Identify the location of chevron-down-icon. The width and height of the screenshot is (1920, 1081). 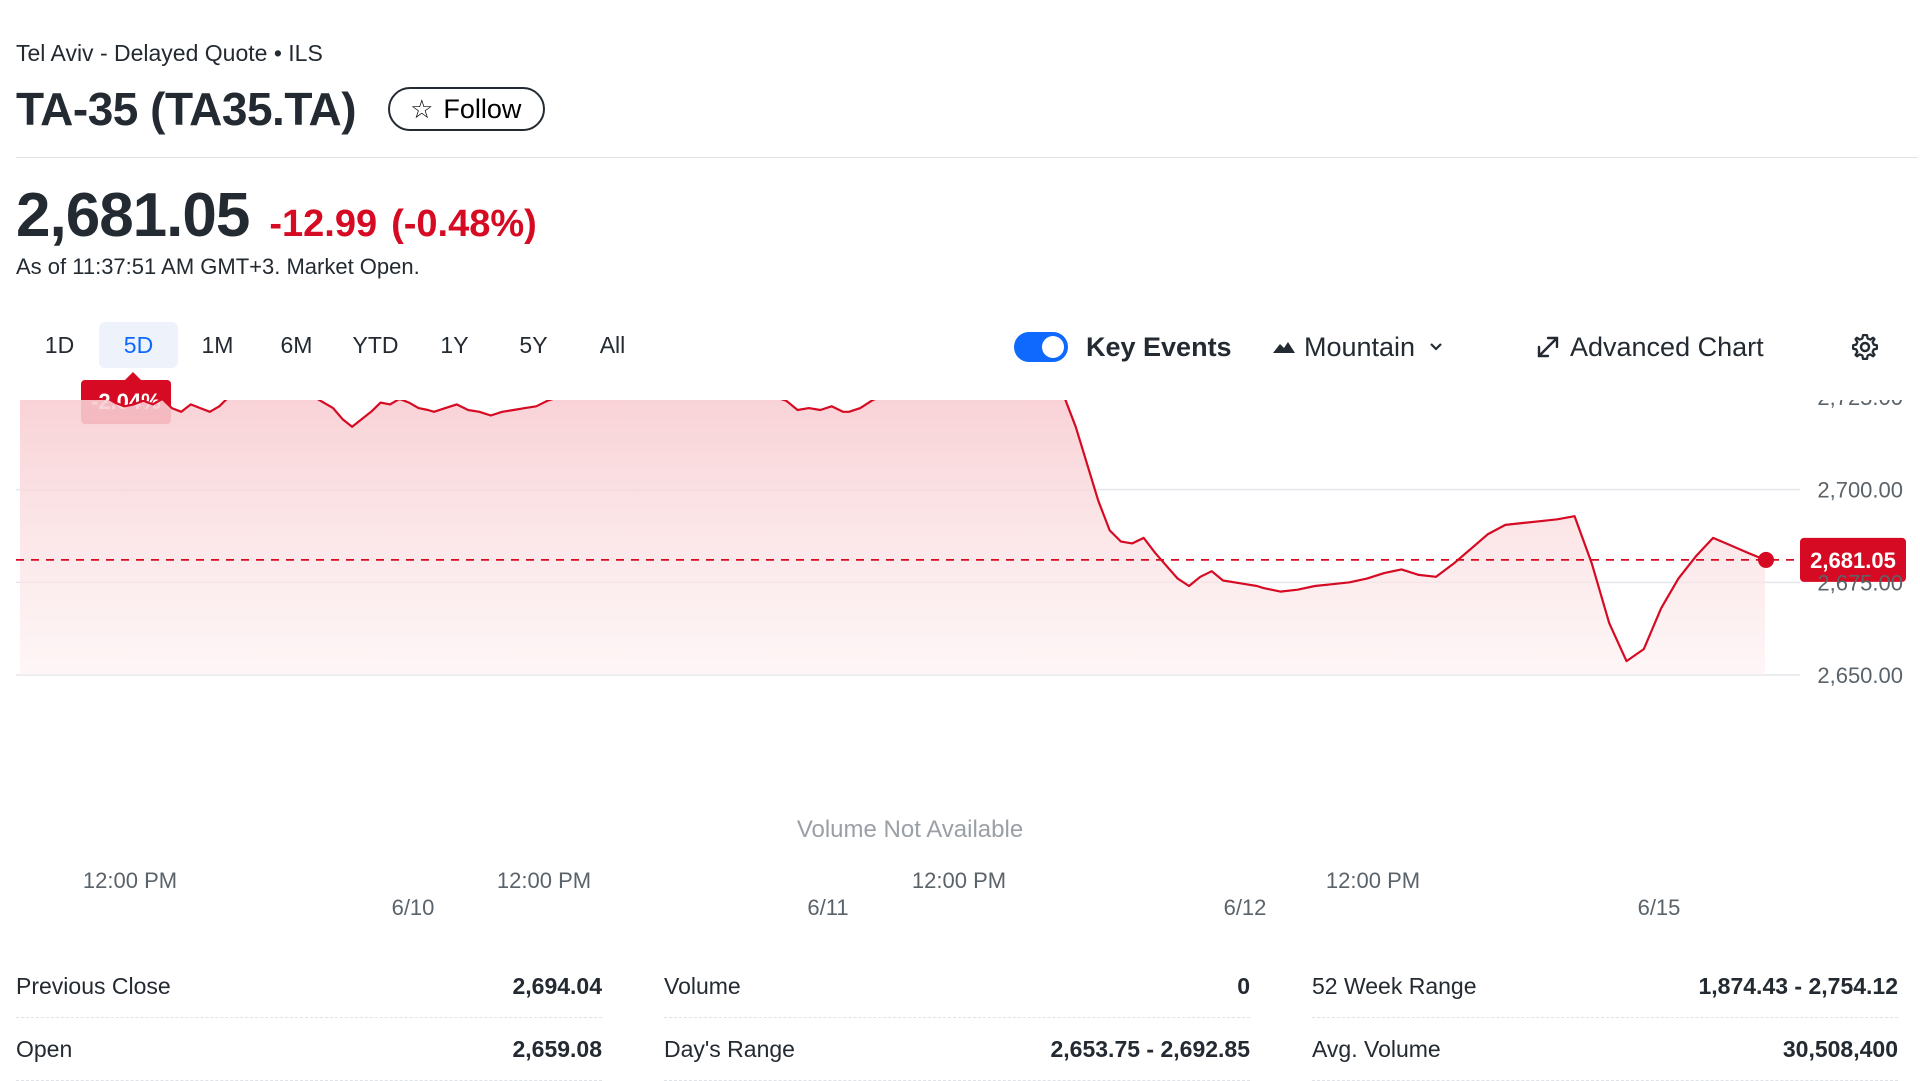
(1436, 347).